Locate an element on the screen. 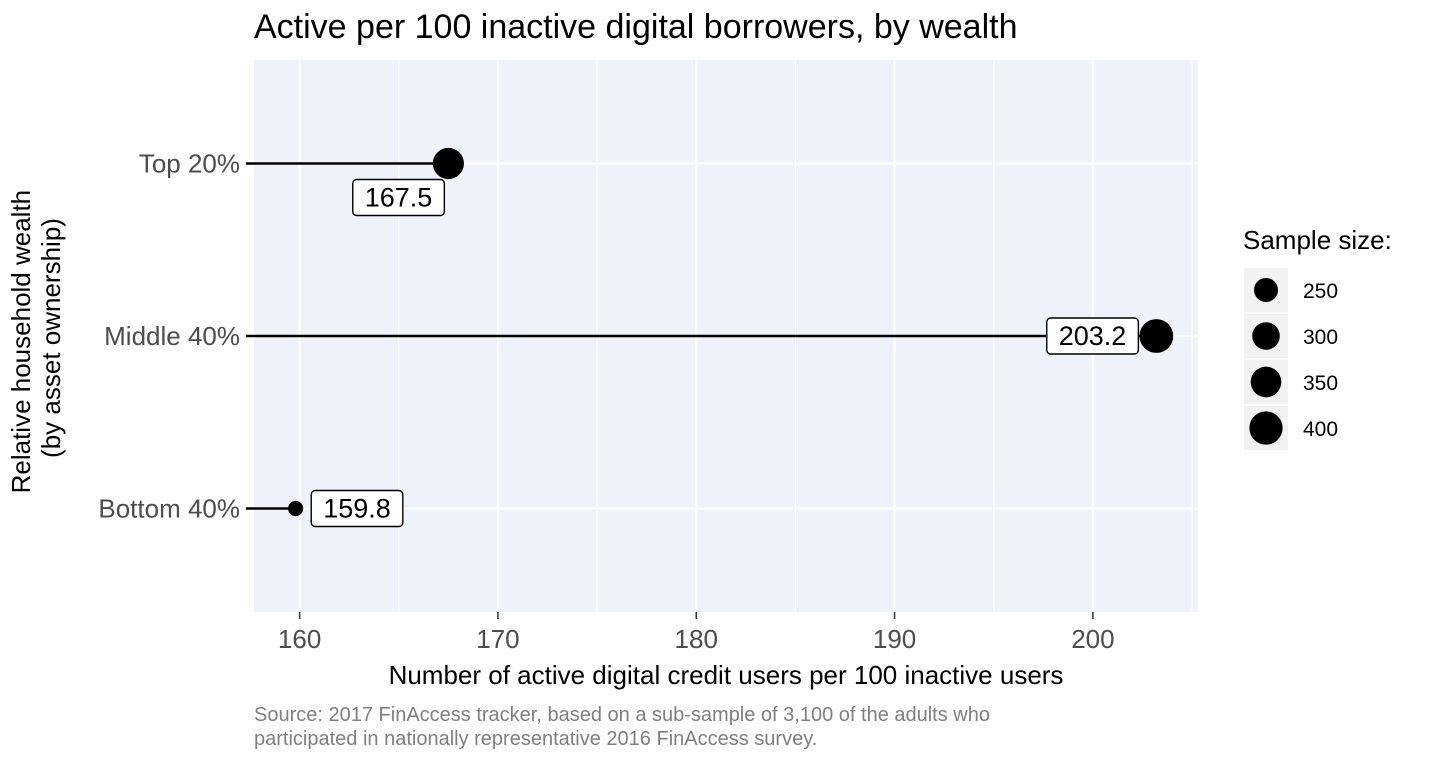 The height and width of the screenshot is (768, 1440). x-tick-label: 170 is located at coordinates (497, 639).